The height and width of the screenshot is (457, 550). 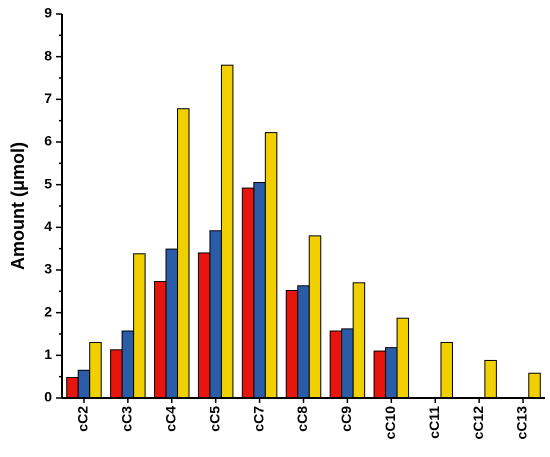 What do you see at coordinates (48, 55) in the screenshot?
I see `y-tick-label: 8` at bounding box center [48, 55].